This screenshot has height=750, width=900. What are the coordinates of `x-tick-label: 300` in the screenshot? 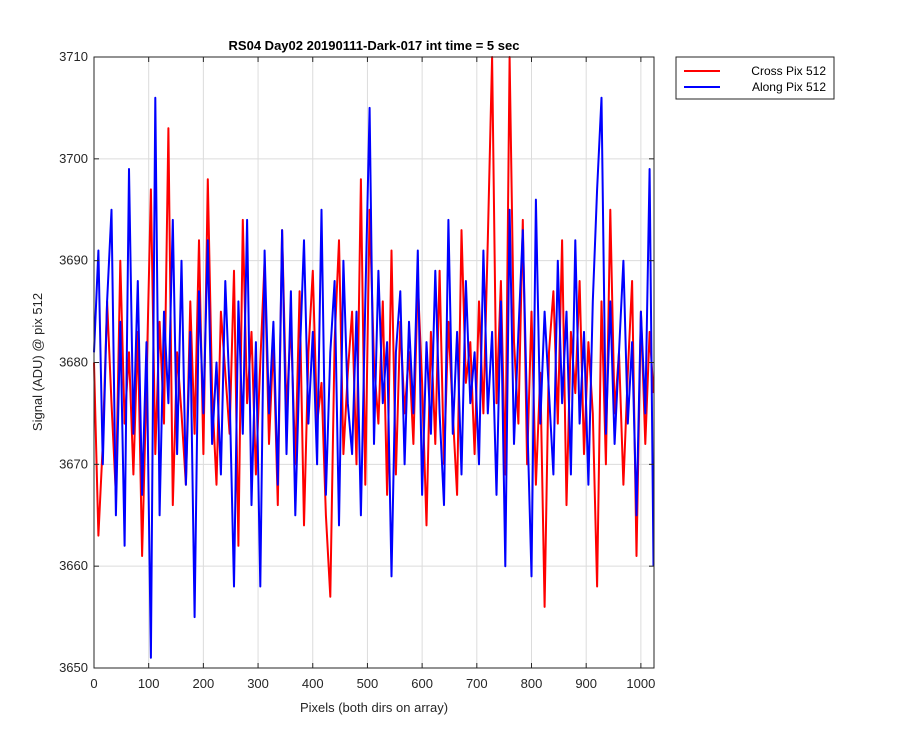 It's located at (258, 683).